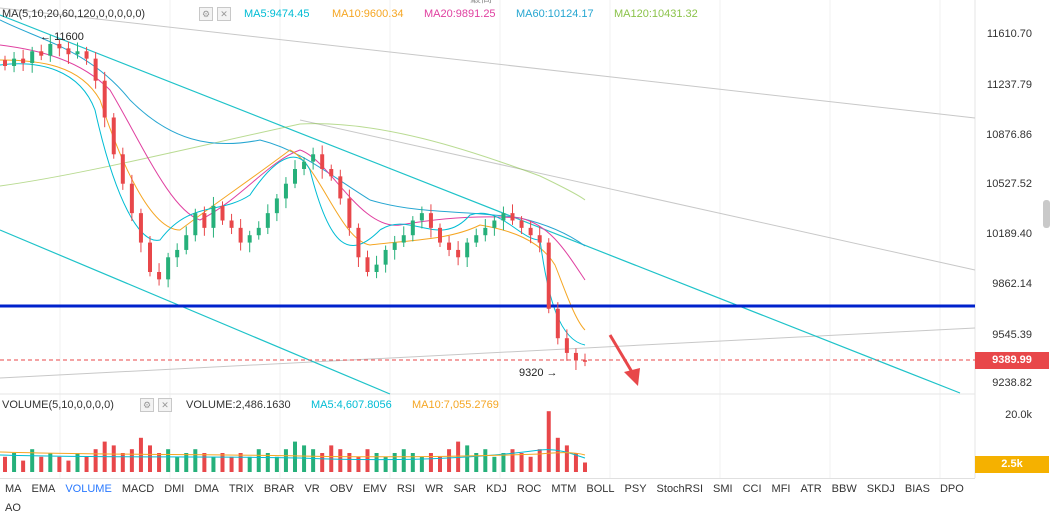 The height and width of the screenshot is (517, 1050). Describe the element at coordinates (43, 489) in the screenshot. I see `tab-ema: EMA` at that location.